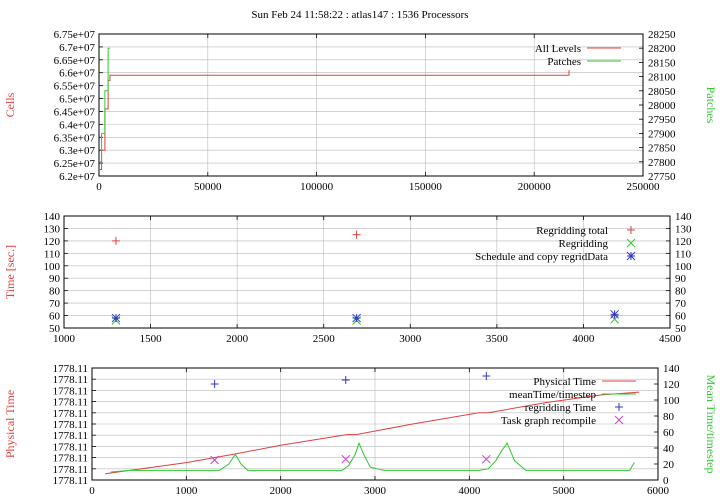 The image size is (720, 504). Describe the element at coordinates (662, 106) in the screenshot. I see `y2-tick-label: 28000` at that location.